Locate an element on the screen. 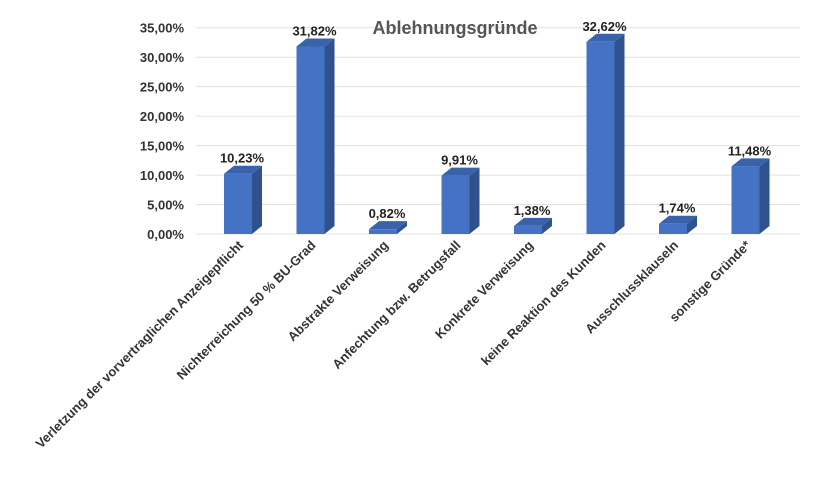 This screenshot has height=486, width=827. y-tick-label: 35,00% is located at coordinates (162, 28).